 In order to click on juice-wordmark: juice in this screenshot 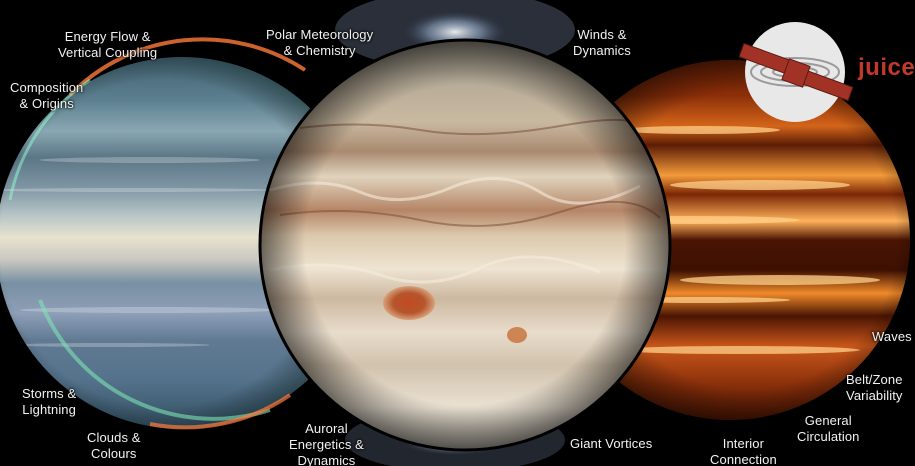, I will do `click(886, 67)`.